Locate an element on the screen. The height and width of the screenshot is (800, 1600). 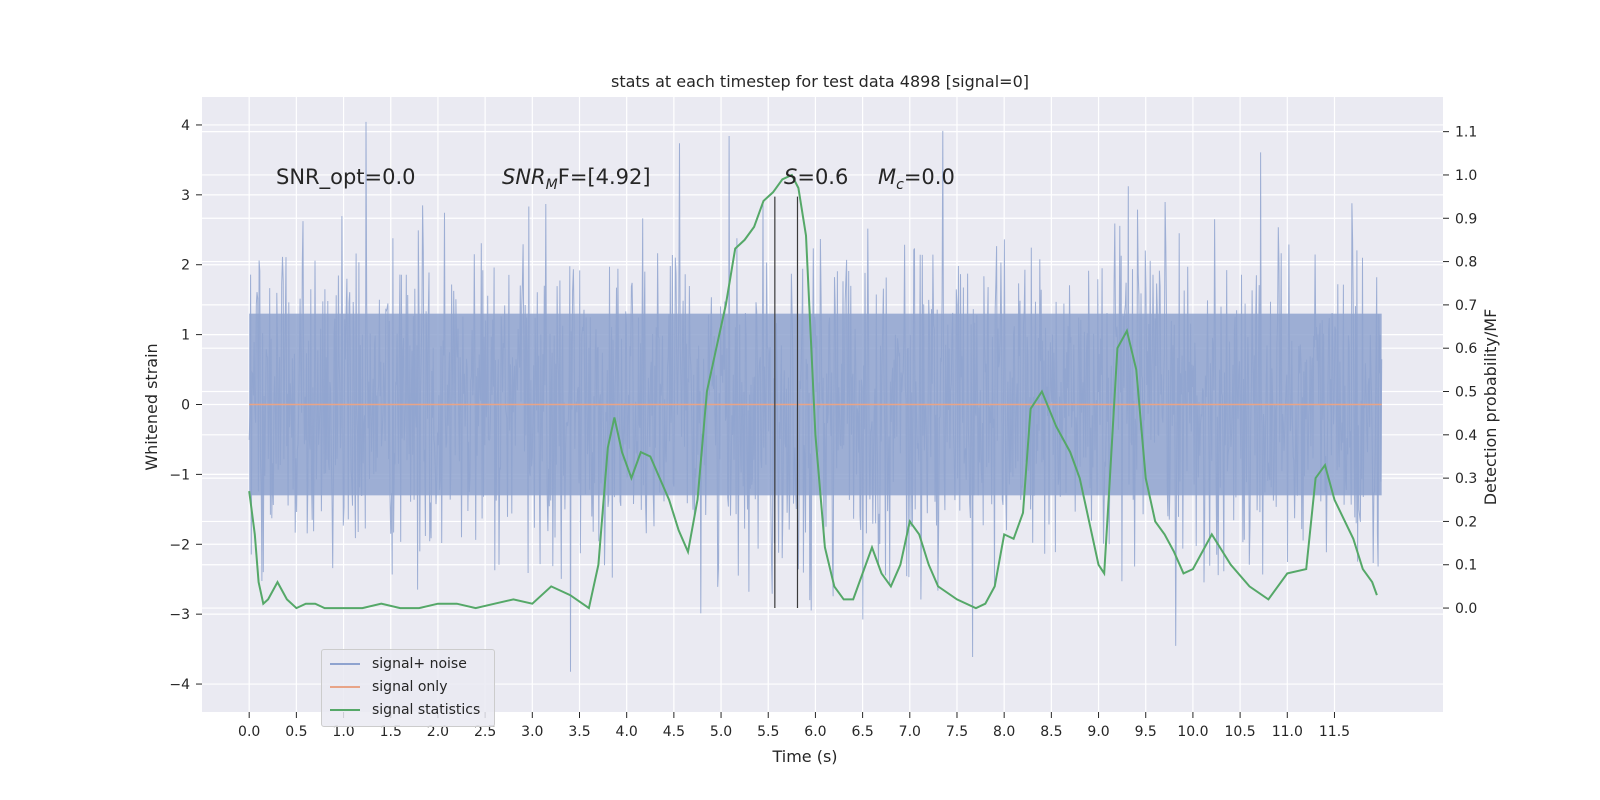
x-tick-label: 8.0 is located at coordinates (1004, 732).